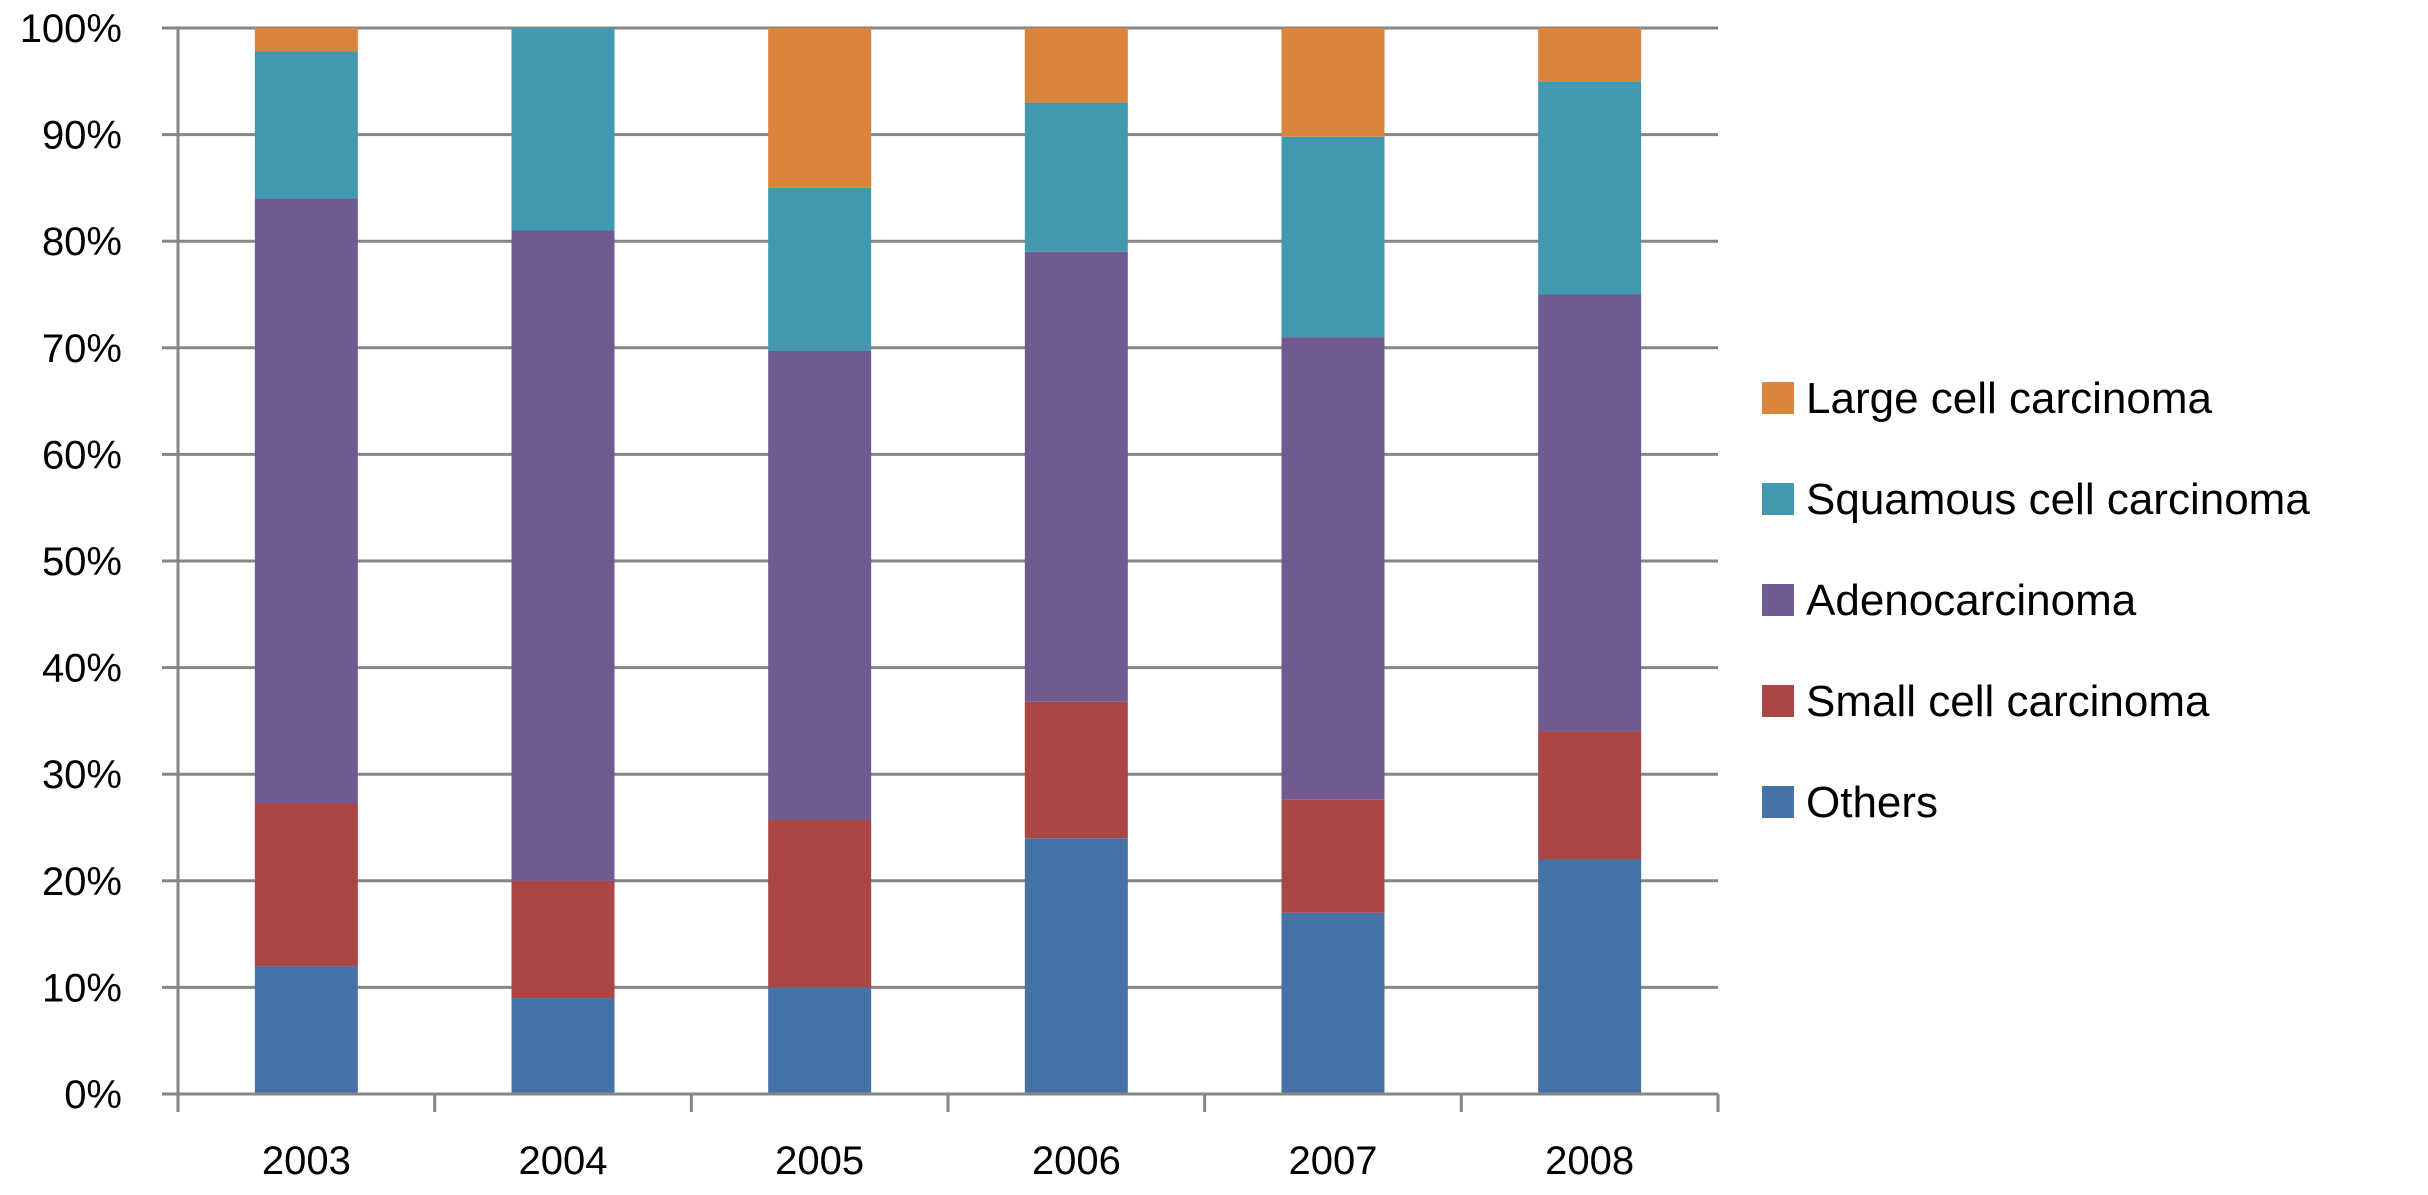 Image resolution: width=2428 pixels, height=1195 pixels. Describe the element at coordinates (71, 29) in the screenshot. I see `y-tick-label: 100%` at that location.